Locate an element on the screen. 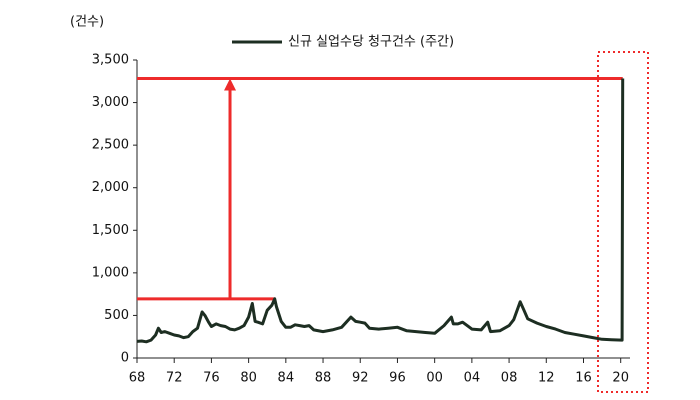 This screenshot has height=400, width=700. x-tick-label: 12 is located at coordinates (546, 378).